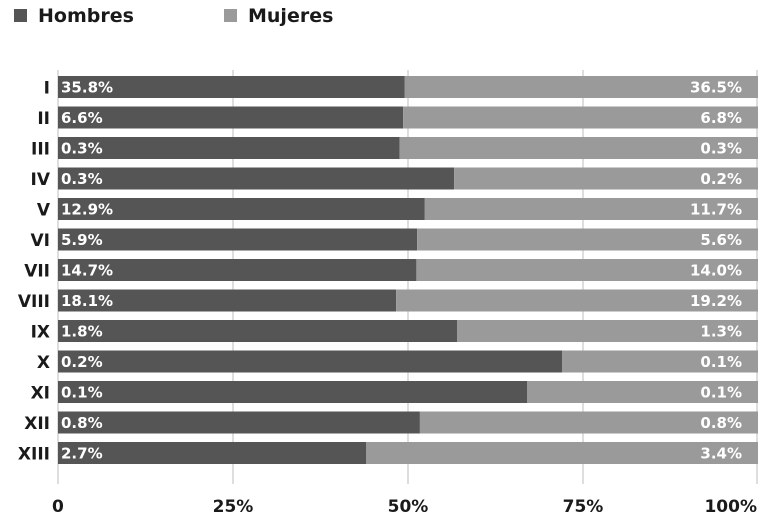 The height and width of the screenshot is (518, 758). I want to click on data-label-mujeres-xi: 0.1%, so click(721, 393).